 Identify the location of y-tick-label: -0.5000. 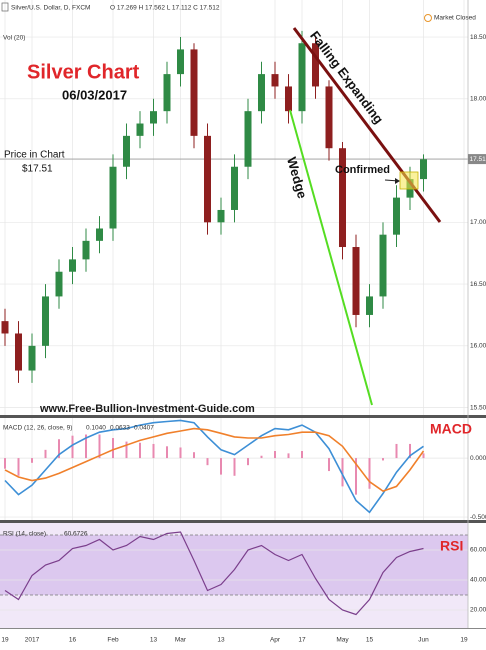
(478, 517).